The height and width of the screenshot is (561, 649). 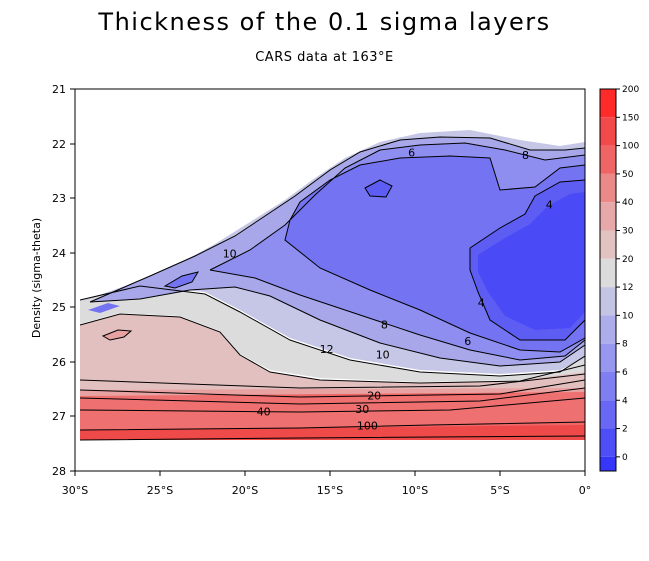 What do you see at coordinates (628, 316) in the screenshot?
I see `colorbar-label: 10` at bounding box center [628, 316].